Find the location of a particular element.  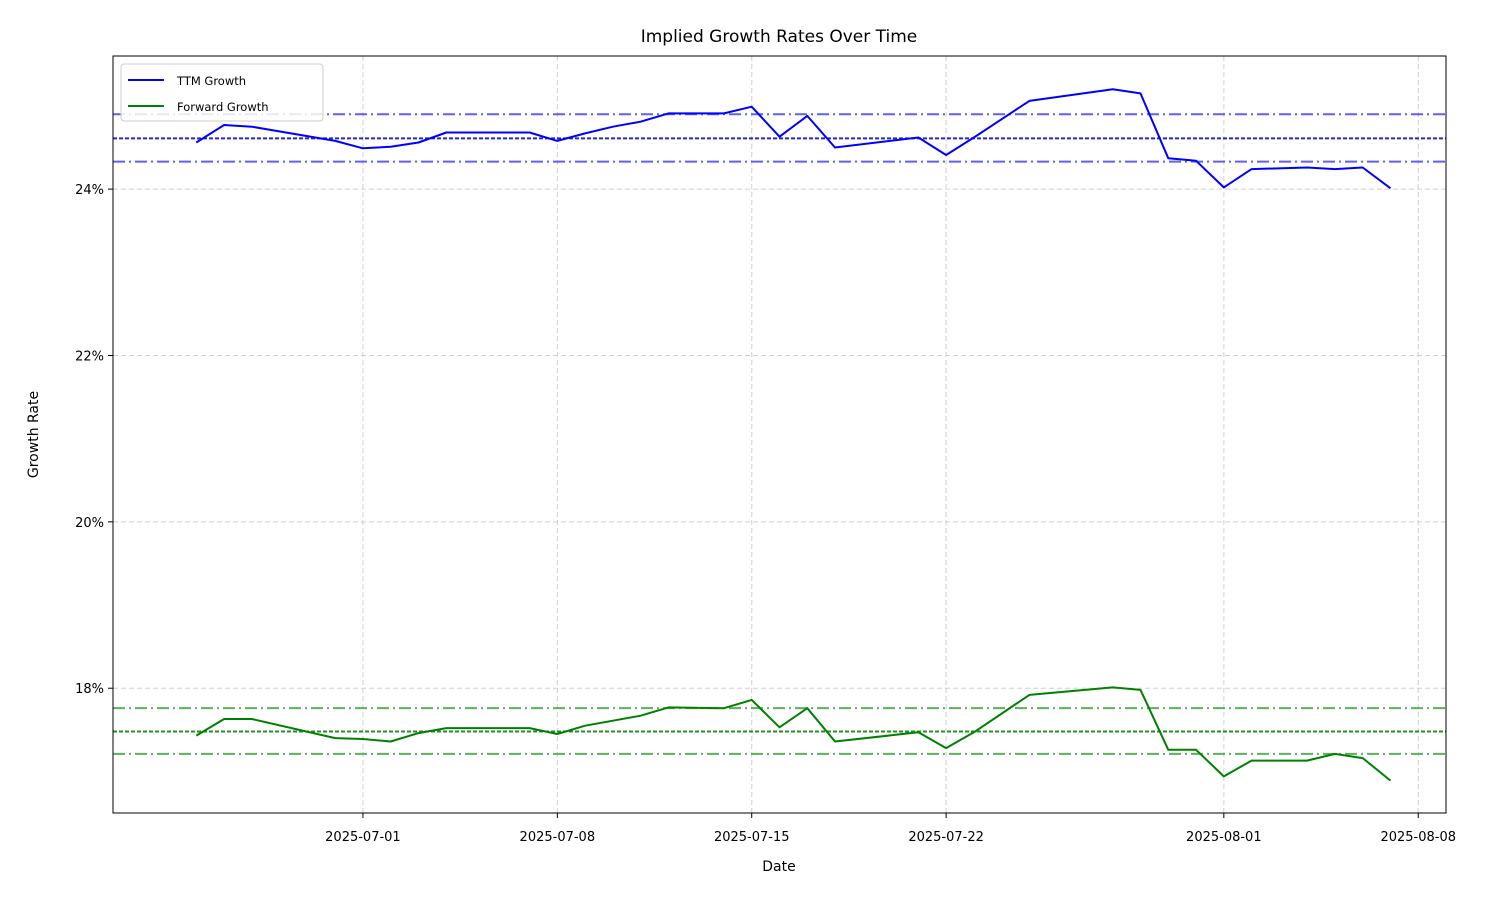

y-tick-label: 18% is located at coordinates (89, 689).